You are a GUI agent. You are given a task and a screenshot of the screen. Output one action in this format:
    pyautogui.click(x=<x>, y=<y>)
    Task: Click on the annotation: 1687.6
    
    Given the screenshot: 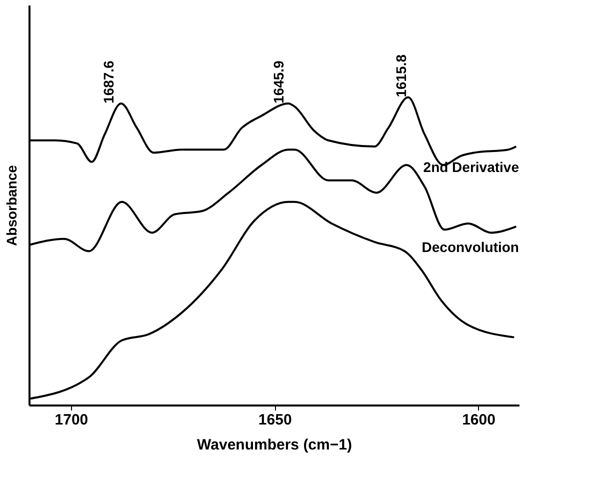 What is the action you would take?
    pyautogui.click(x=108, y=82)
    